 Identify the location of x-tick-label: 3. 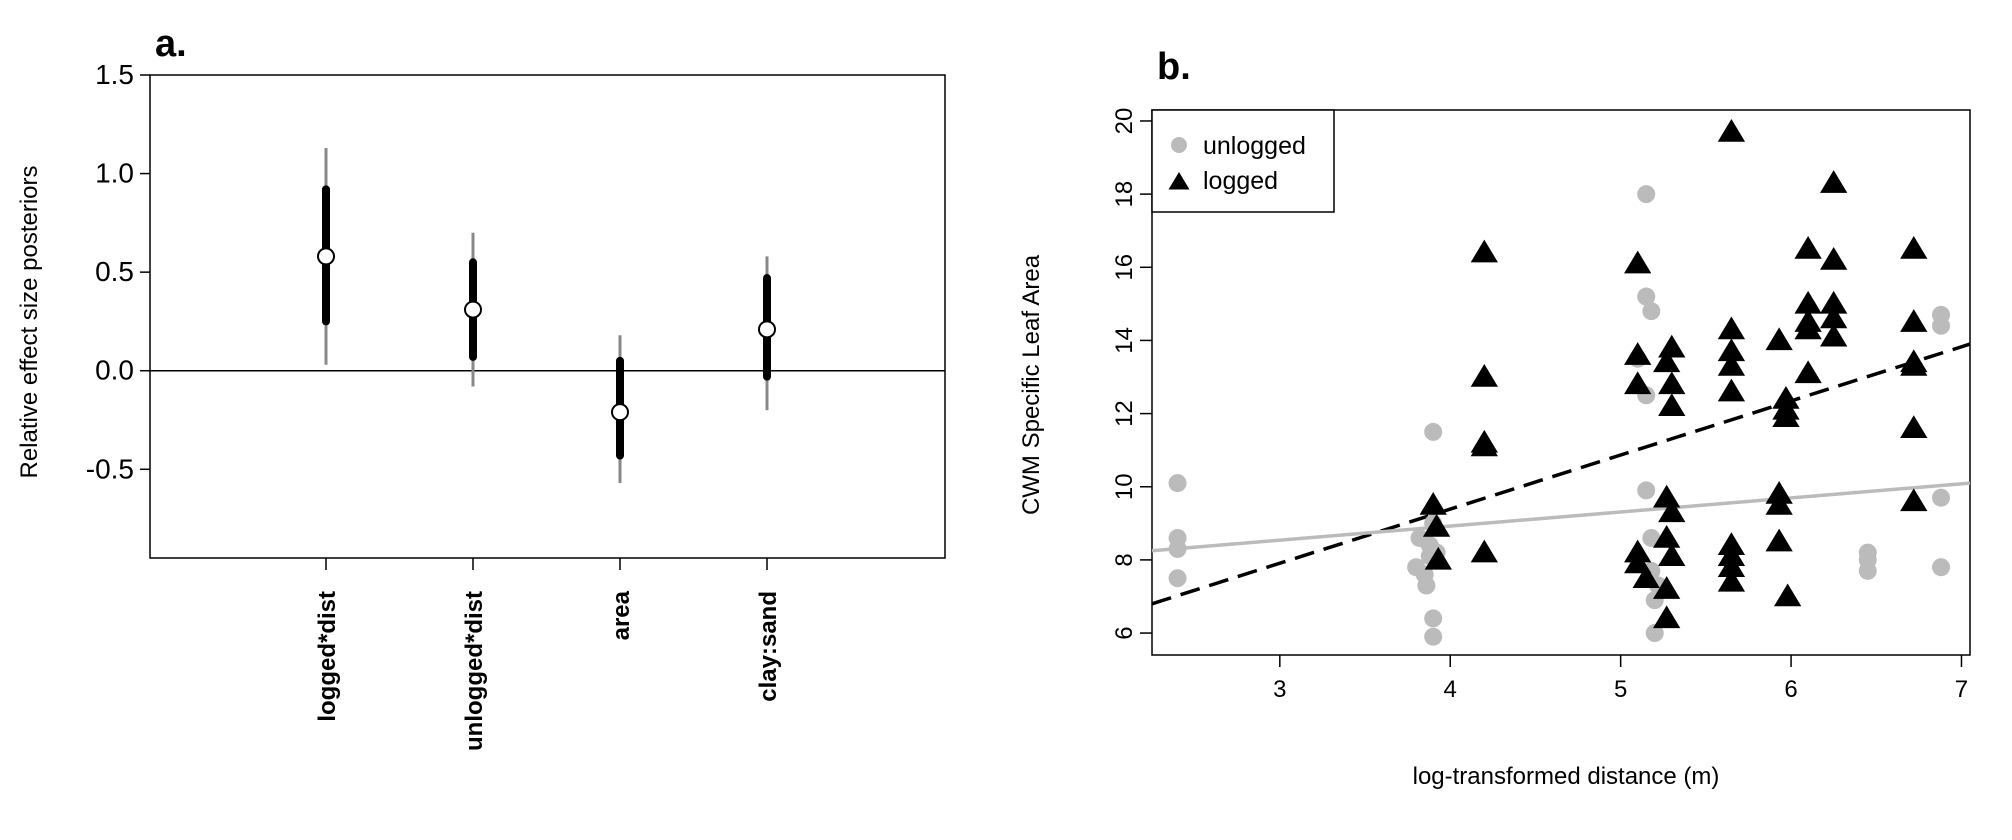
(1279, 689).